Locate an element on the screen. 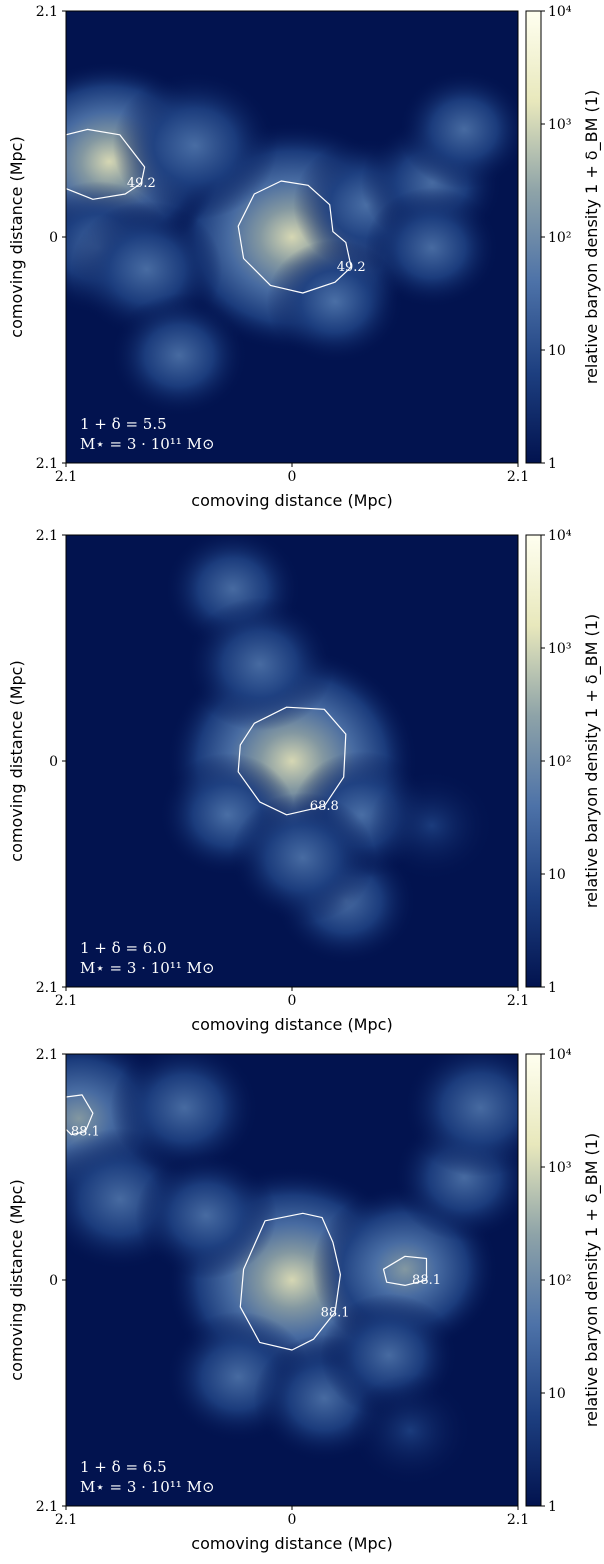 This screenshot has width=604, height=1564. contour-label: 68.8 is located at coordinates (324, 806).